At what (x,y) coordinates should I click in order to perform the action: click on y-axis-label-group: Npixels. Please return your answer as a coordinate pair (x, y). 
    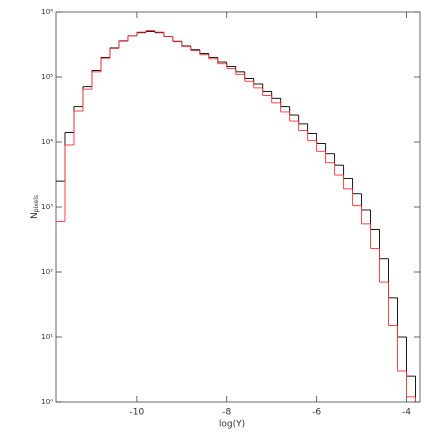
    Looking at the image, I should click on (35, 207).